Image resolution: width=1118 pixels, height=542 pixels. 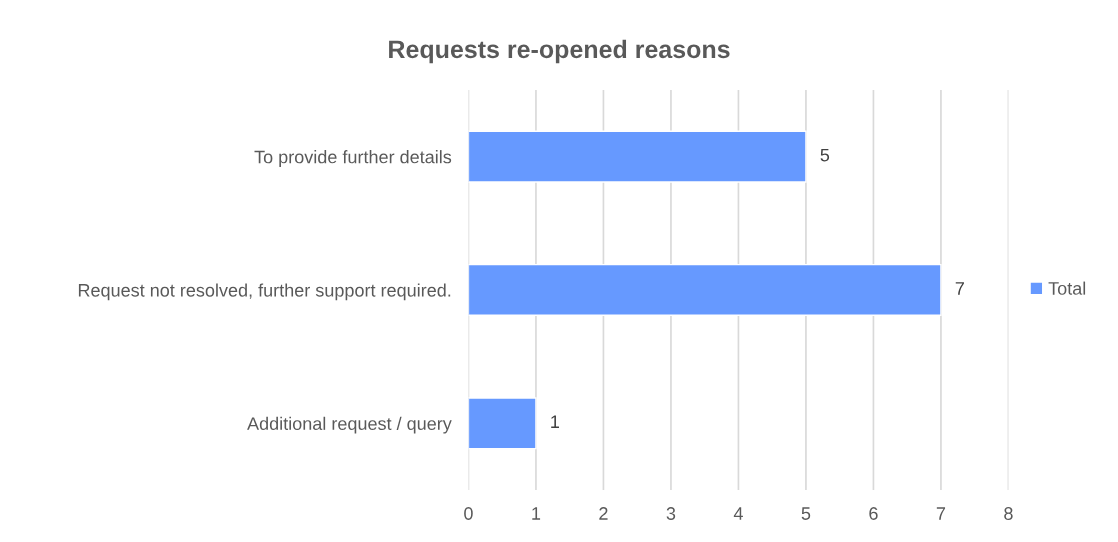 I want to click on chart-title: Requests re-opened reasons, so click(x=559, y=51).